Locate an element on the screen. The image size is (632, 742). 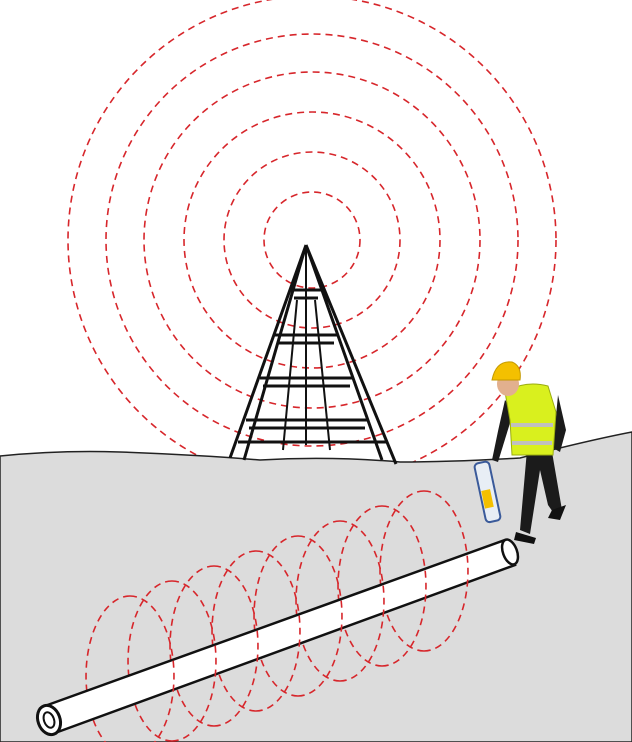
hard-hat is located at coordinates (506, 371).